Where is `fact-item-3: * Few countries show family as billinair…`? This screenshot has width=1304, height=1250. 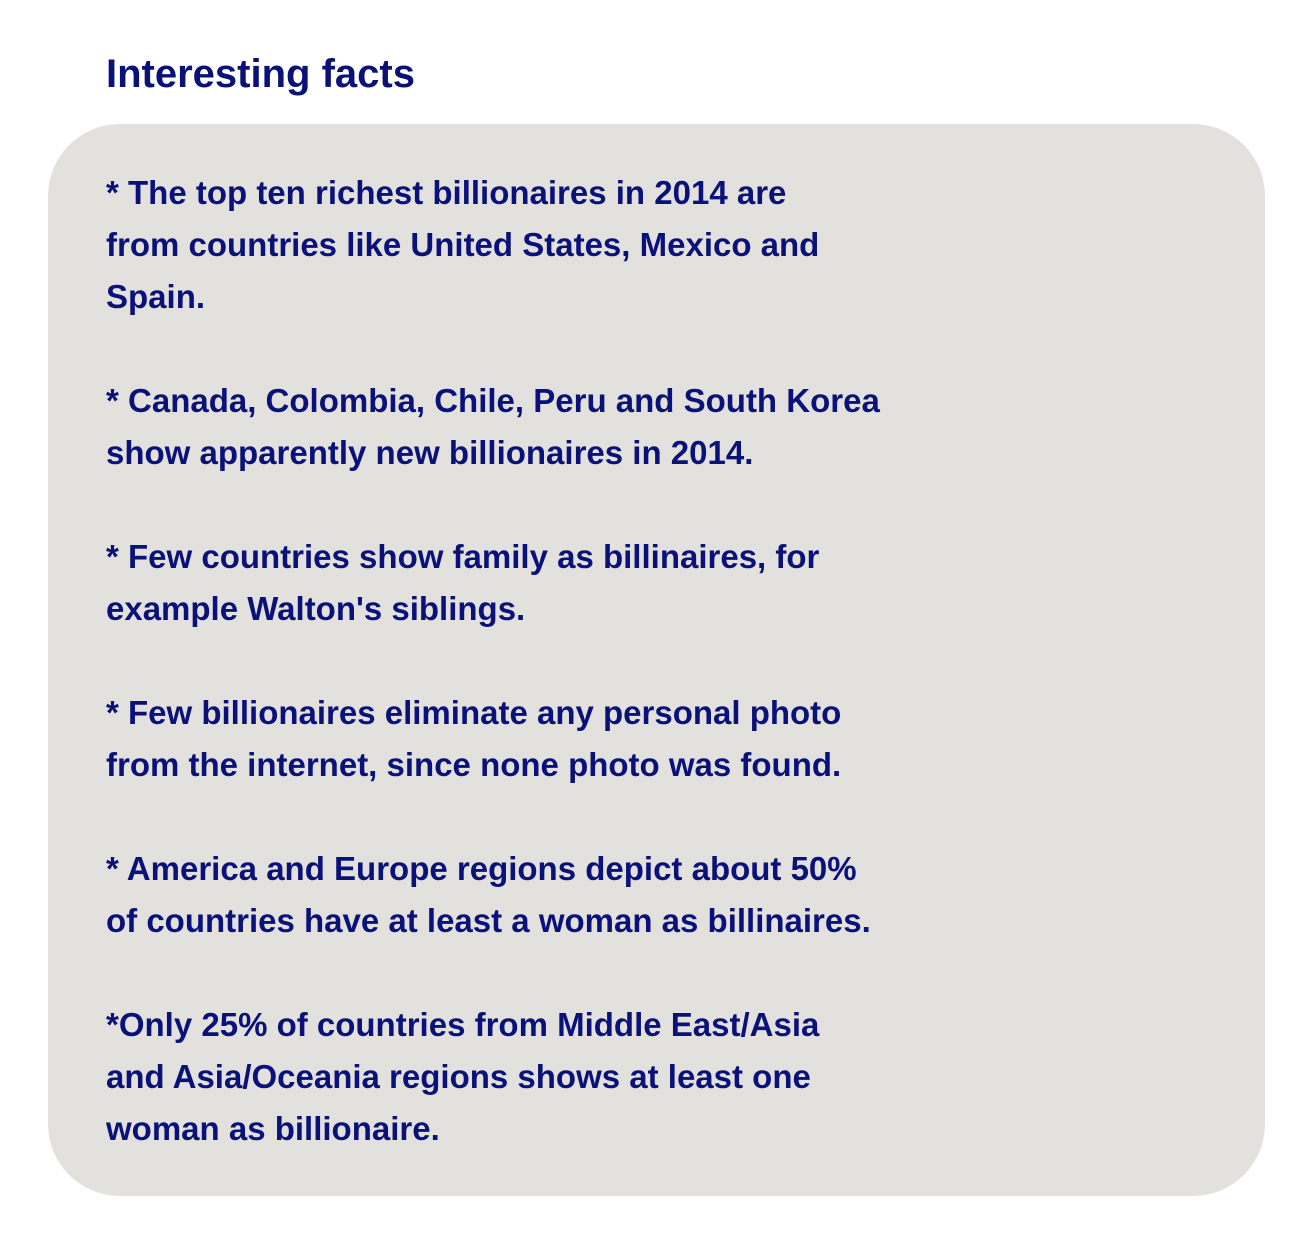 fact-item-3: * Few countries show family as billinair… is located at coordinates (493, 583).